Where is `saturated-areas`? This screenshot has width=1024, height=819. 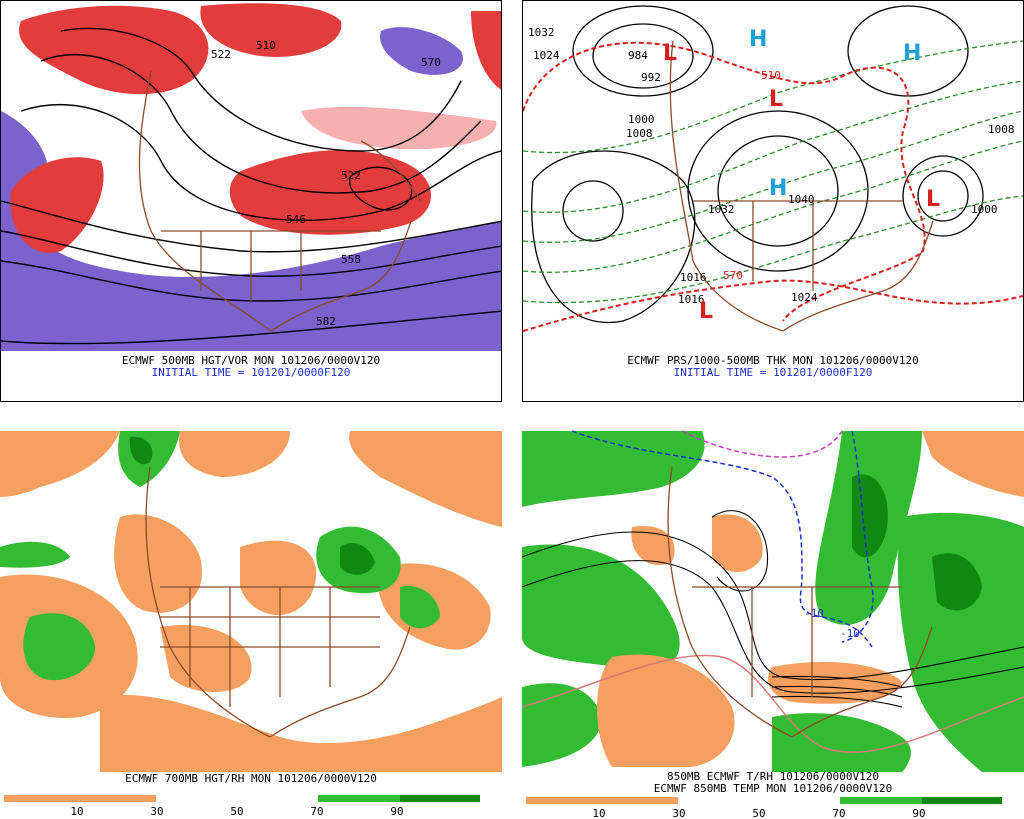 saturated-areas is located at coordinates (252, 505).